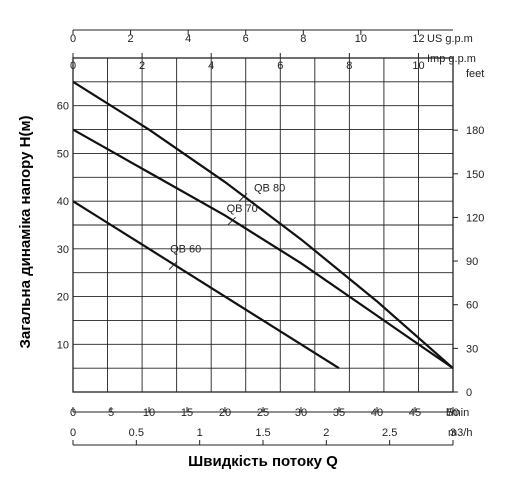 The width and height of the screenshot is (512, 495). I want to click on feet-tick-label: 150, so click(475, 175).